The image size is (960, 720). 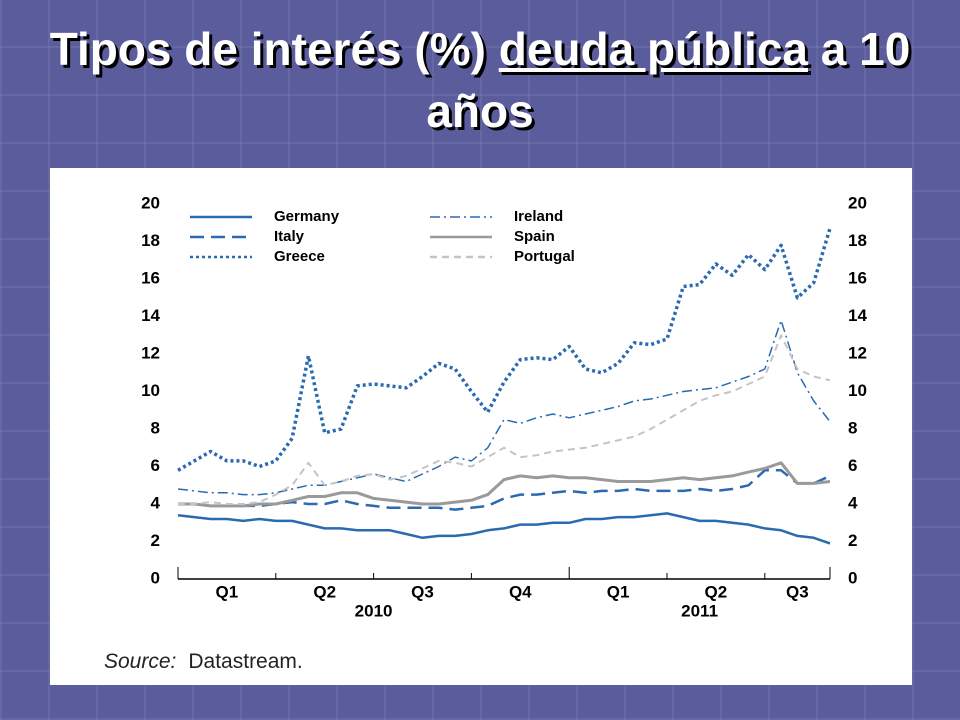 I want to click on y2-tick-label: 18, so click(x=857, y=240).